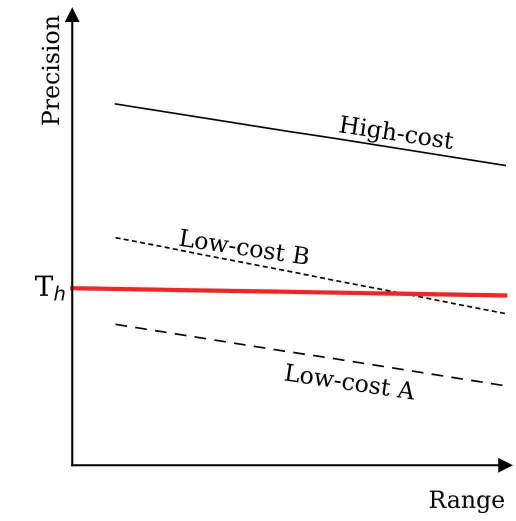 The image size is (516, 521). Describe the element at coordinates (50, 288) in the screenshot. I see `series-label: T$_{h}$` at that location.